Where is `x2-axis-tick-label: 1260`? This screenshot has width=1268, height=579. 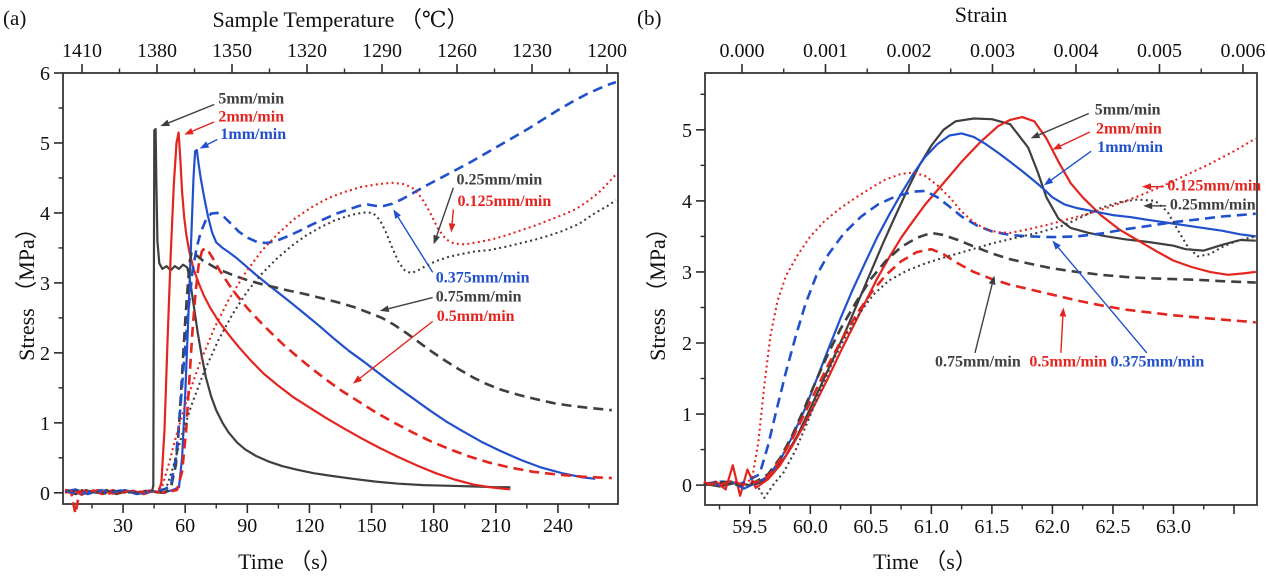 x2-axis-tick-label: 1260 is located at coordinates (457, 51).